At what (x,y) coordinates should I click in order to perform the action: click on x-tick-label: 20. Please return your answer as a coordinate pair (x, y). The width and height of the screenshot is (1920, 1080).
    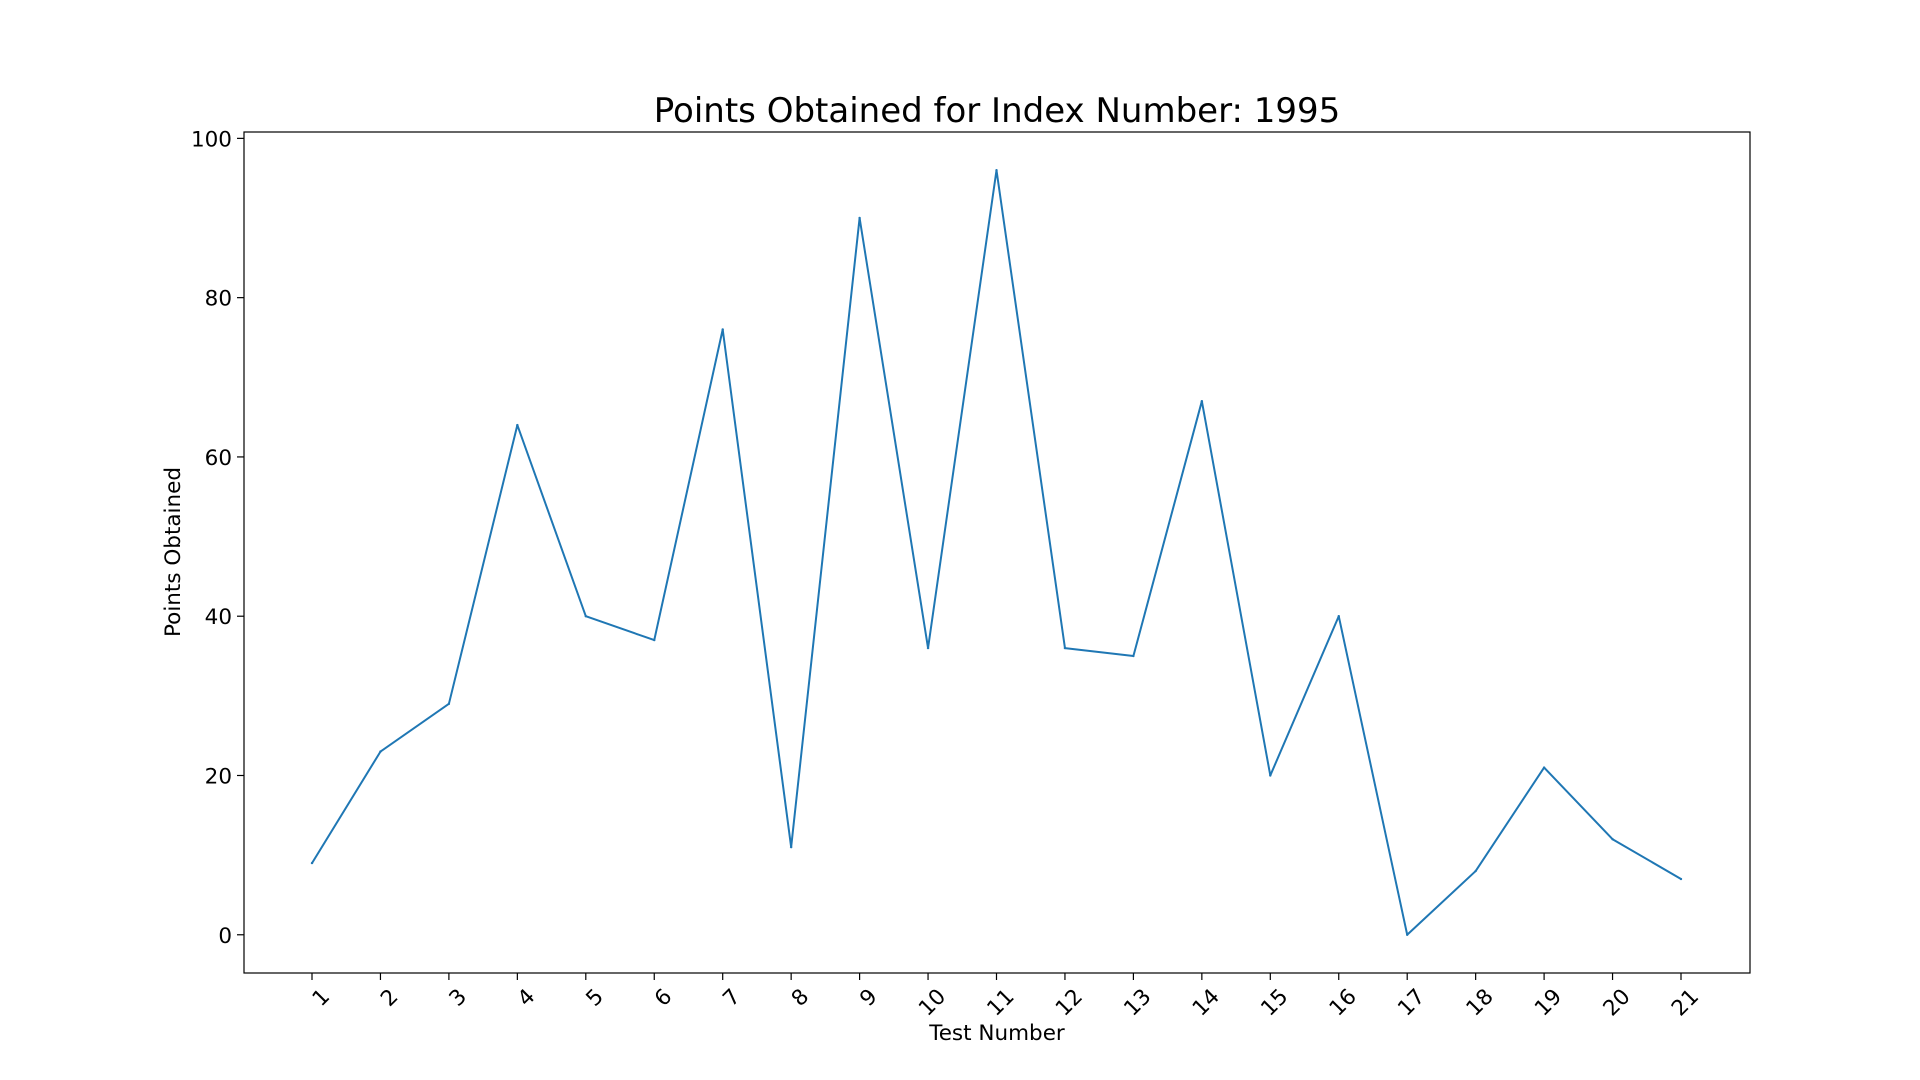
    Looking at the image, I should click on (1617, 1002).